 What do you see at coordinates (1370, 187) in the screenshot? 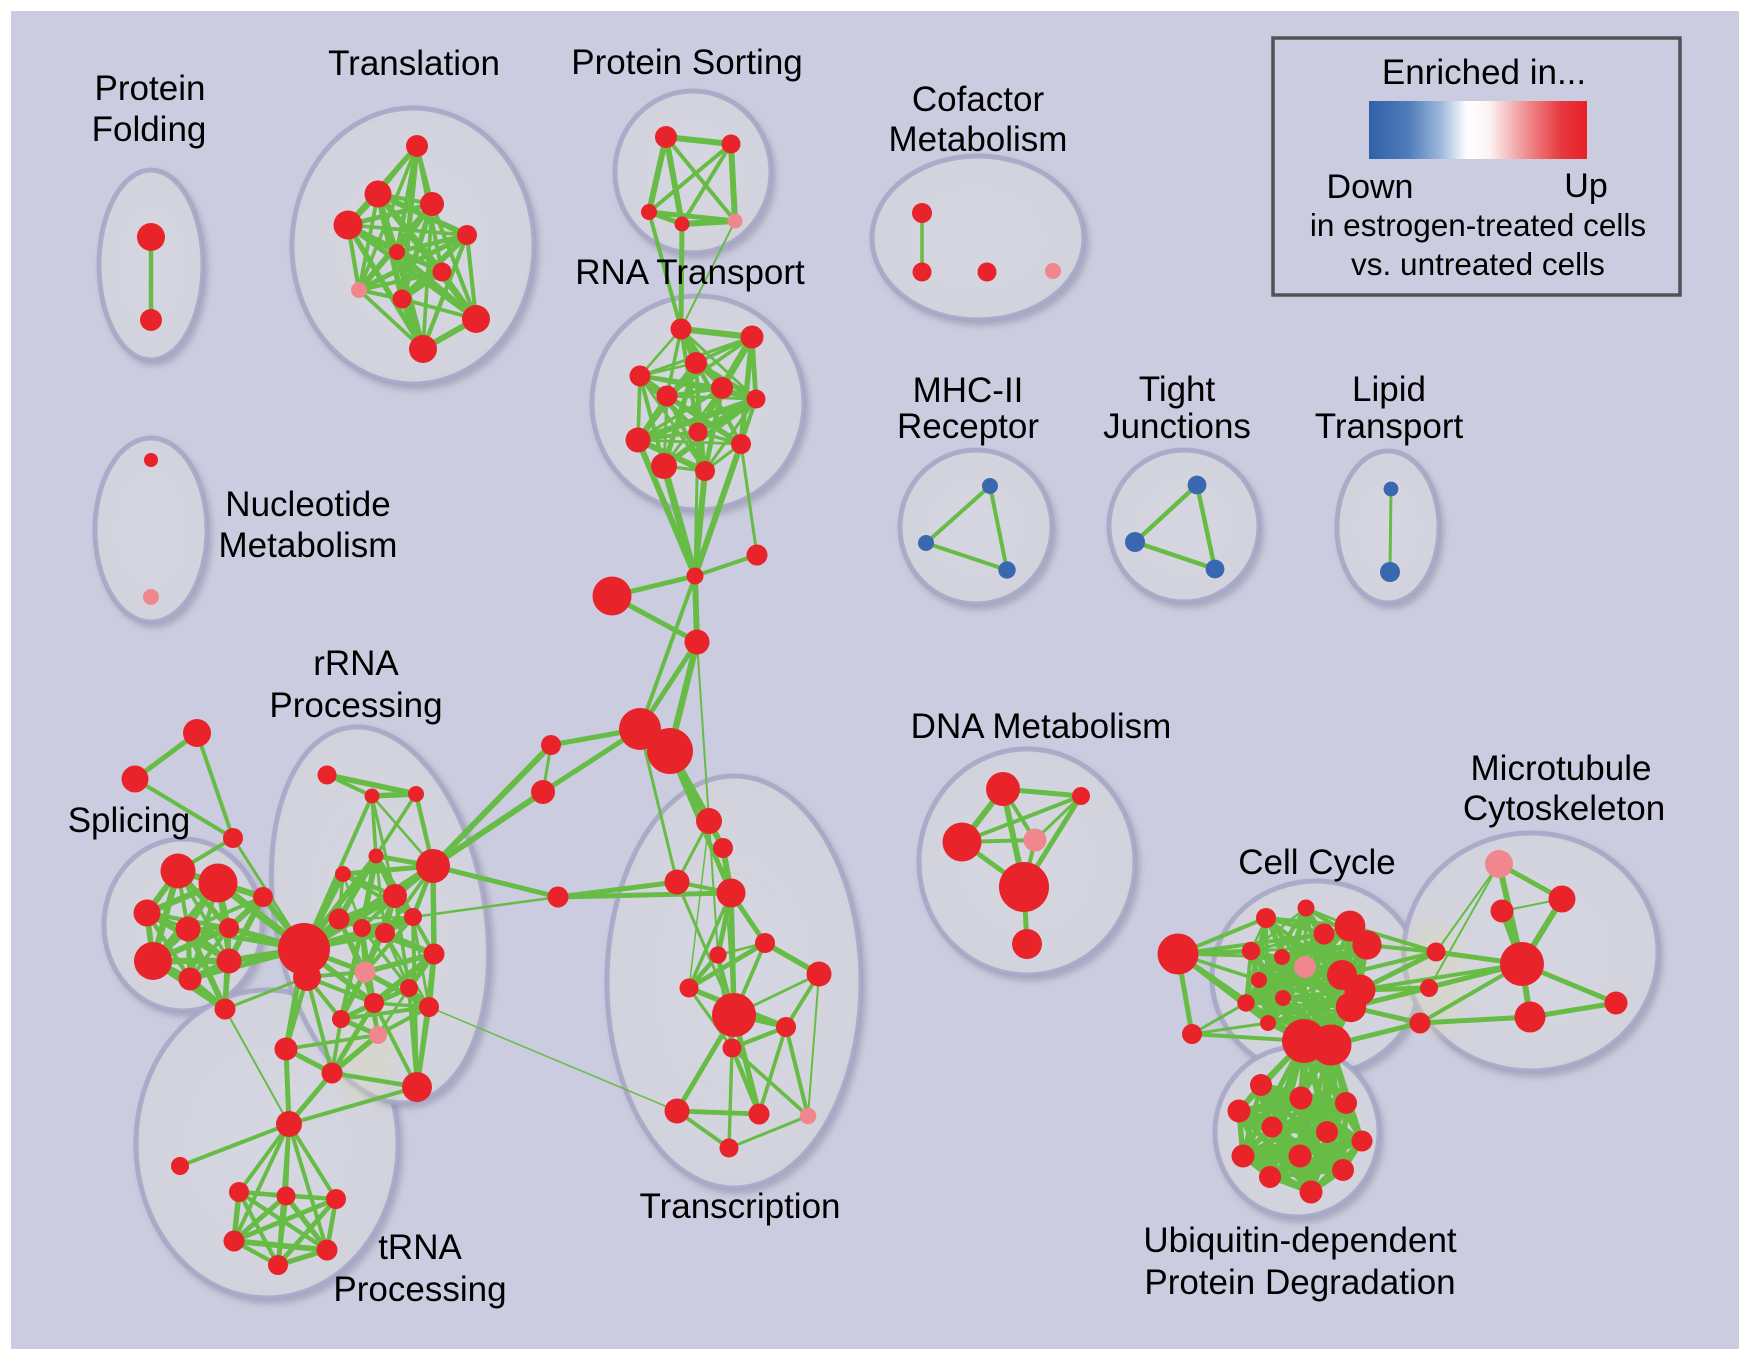
I see `svg-text: Down` at bounding box center [1370, 187].